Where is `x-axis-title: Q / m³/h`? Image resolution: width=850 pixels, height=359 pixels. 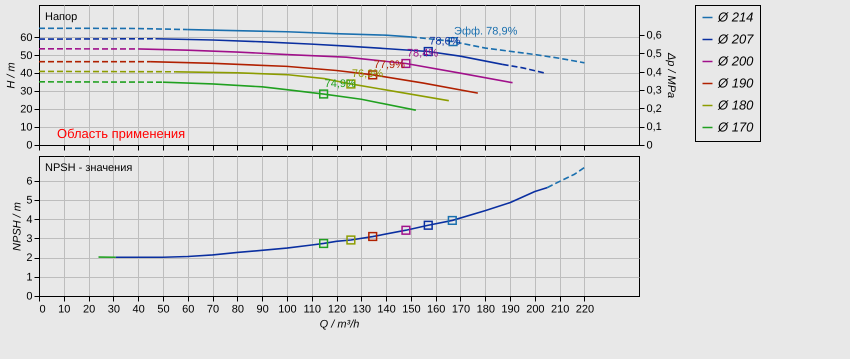
x-axis-title: Q / m³/h is located at coordinates (340, 324).